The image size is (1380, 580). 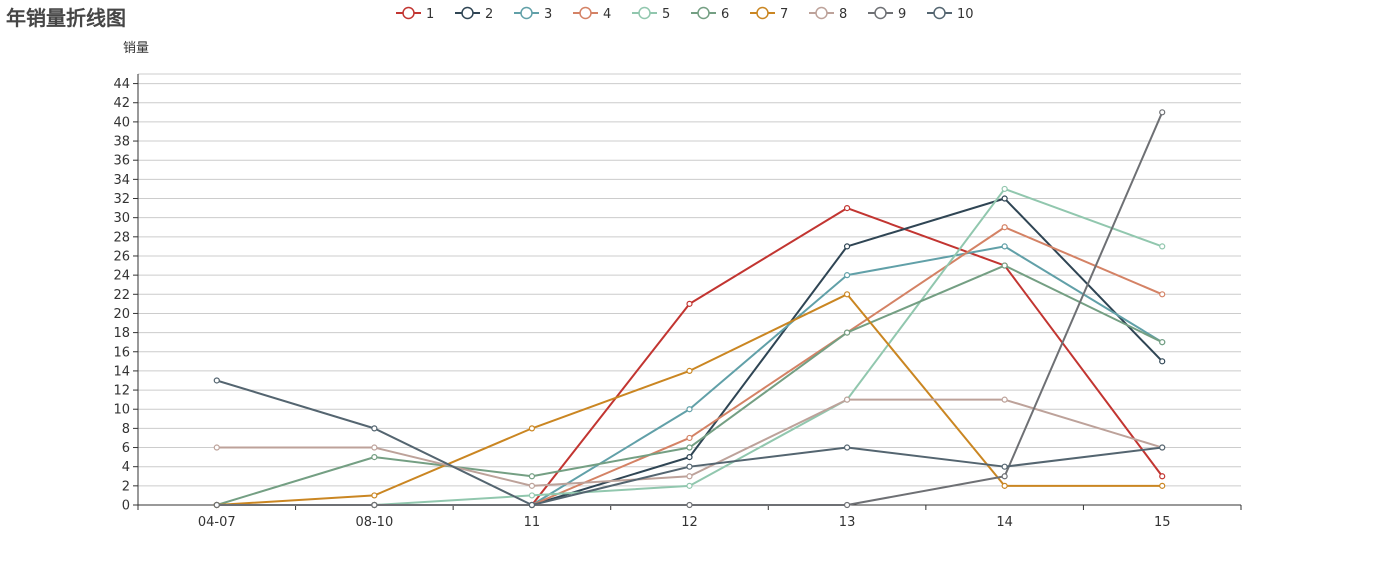 I want to click on legend-label: 1, so click(x=430, y=14).